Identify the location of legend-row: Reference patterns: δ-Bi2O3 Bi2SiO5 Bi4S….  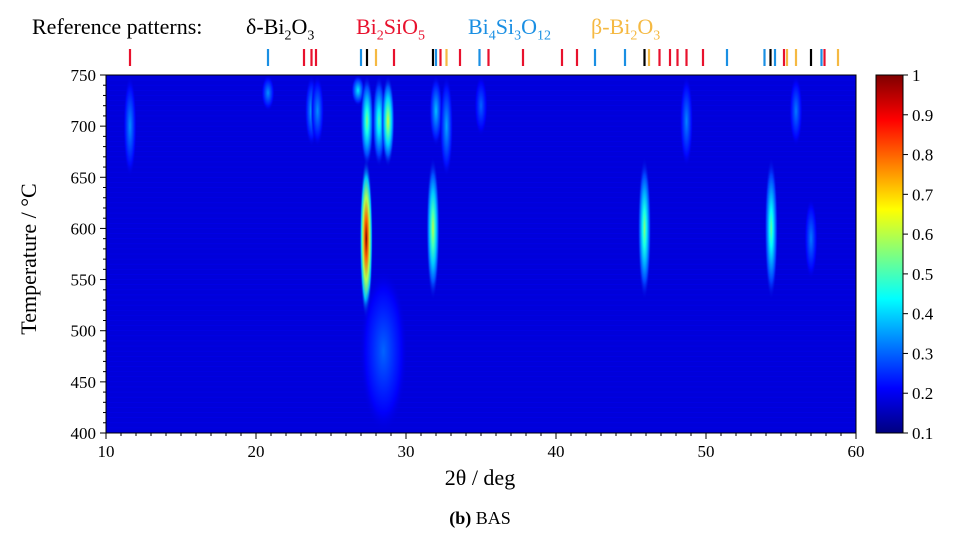
(480, 30).